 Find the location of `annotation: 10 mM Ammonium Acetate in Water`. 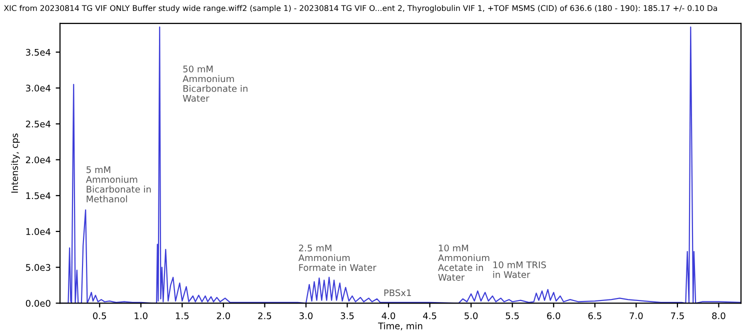

annotation: 10 mM Ammonium Acetate in Water is located at coordinates (464, 262).